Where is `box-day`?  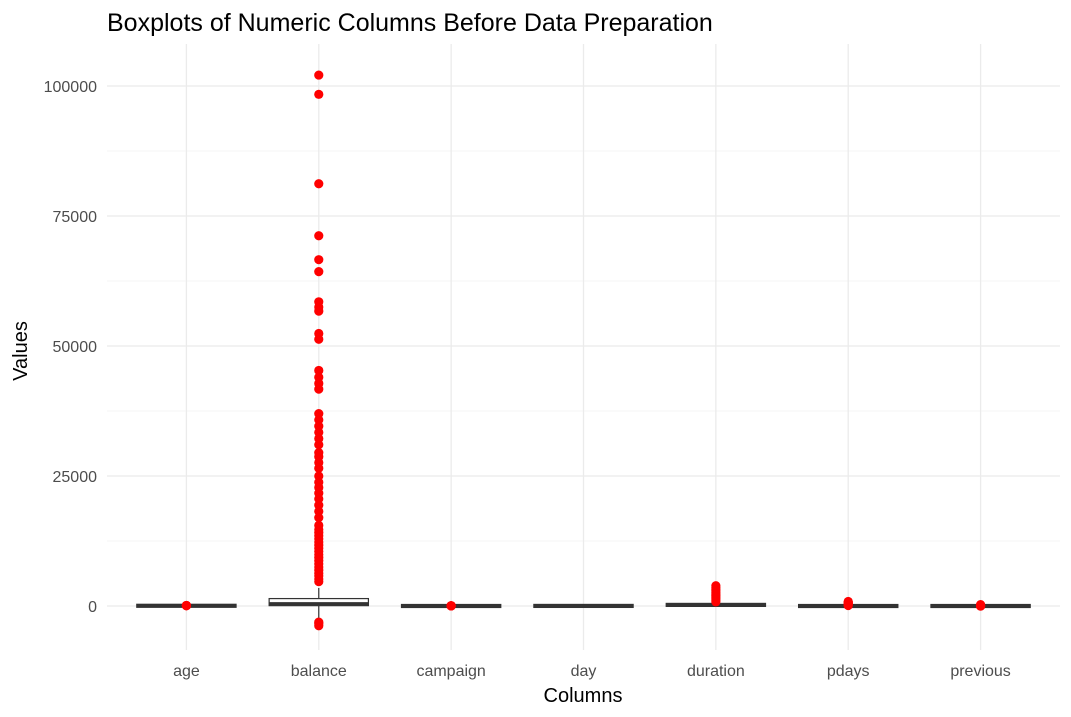
box-day is located at coordinates (583, 606).